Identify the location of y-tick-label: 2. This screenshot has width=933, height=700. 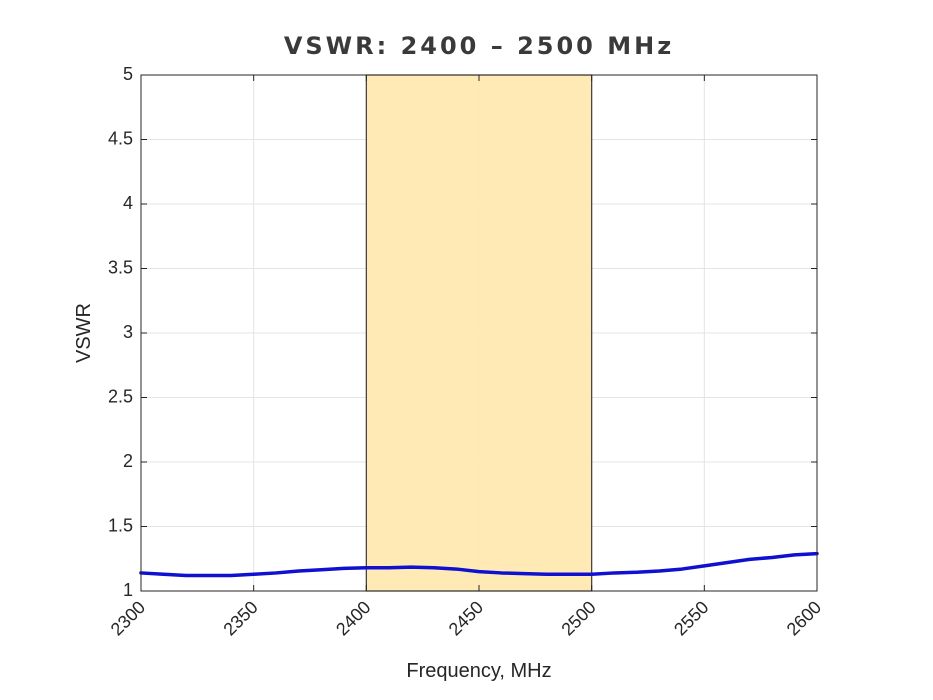
(128, 461).